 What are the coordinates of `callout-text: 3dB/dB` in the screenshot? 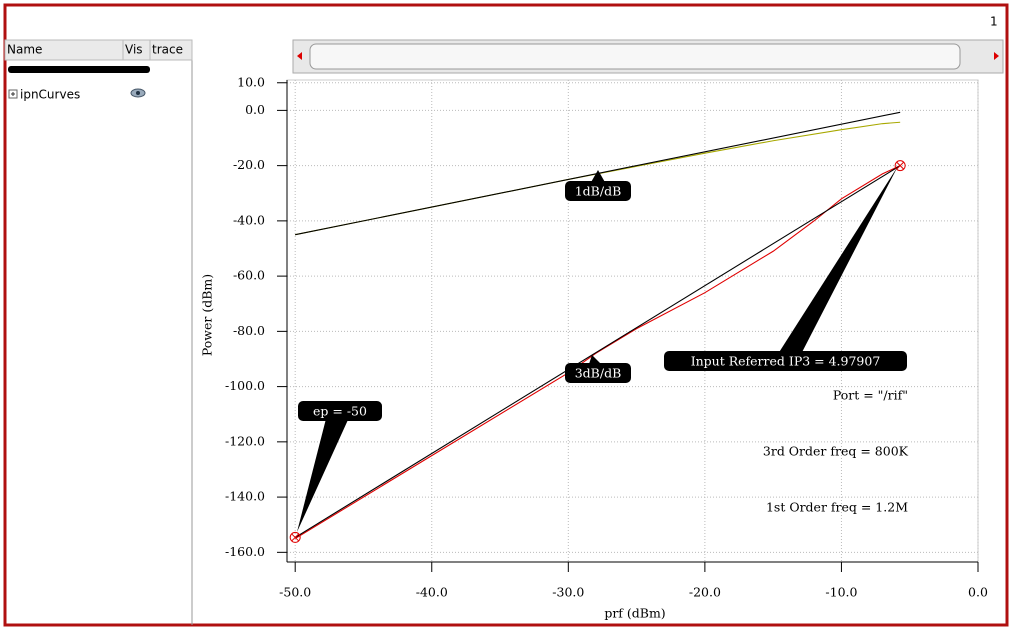 It's located at (598, 373).